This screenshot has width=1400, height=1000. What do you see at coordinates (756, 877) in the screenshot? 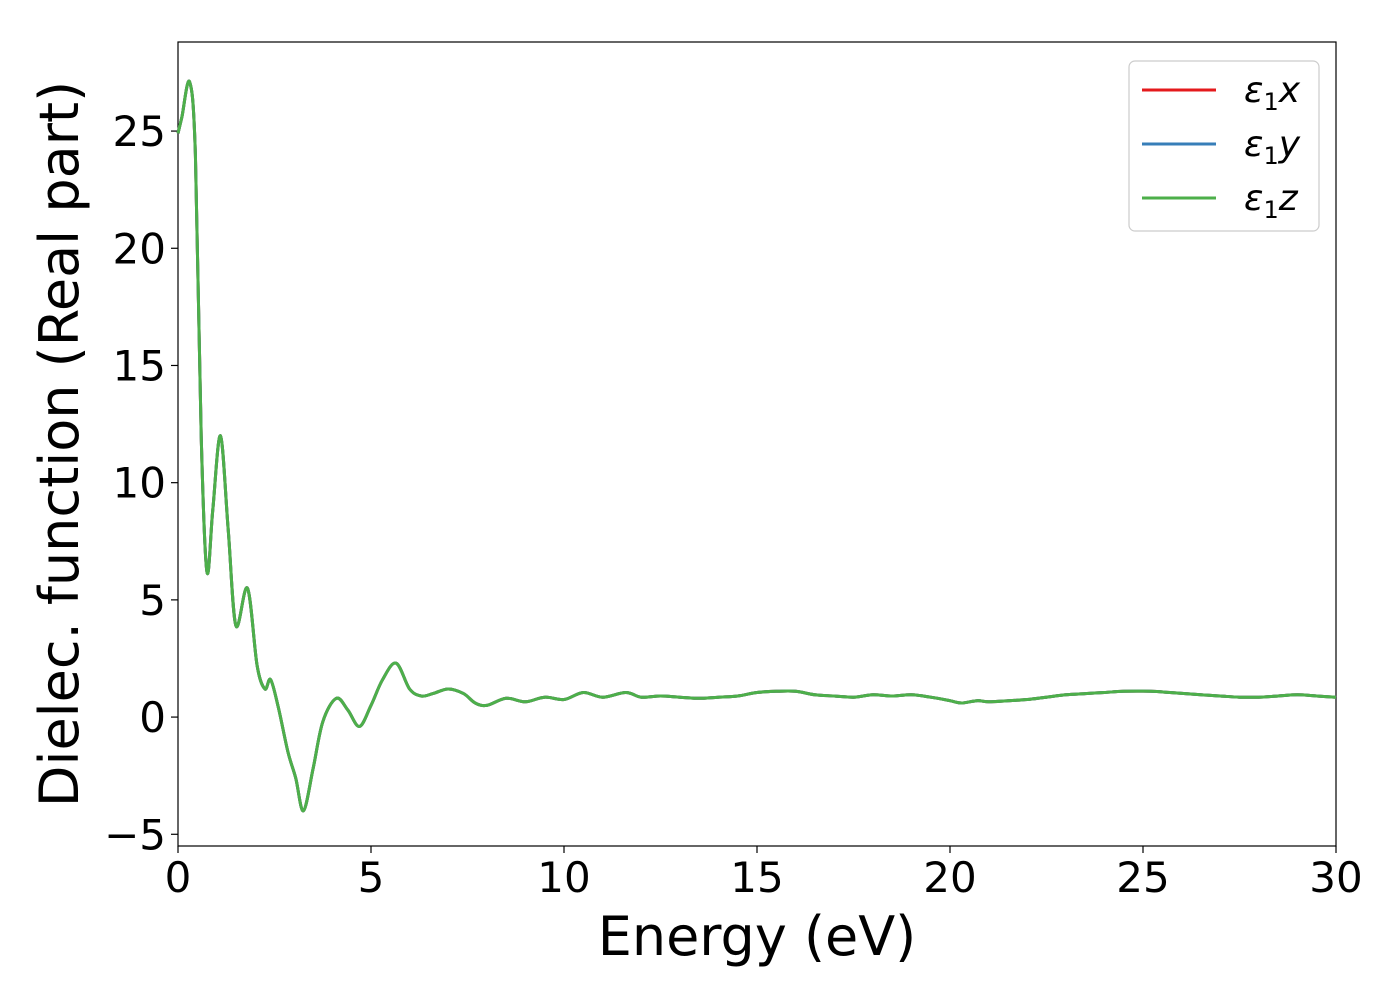
I see `x-tick-label: 15` at bounding box center [756, 877].